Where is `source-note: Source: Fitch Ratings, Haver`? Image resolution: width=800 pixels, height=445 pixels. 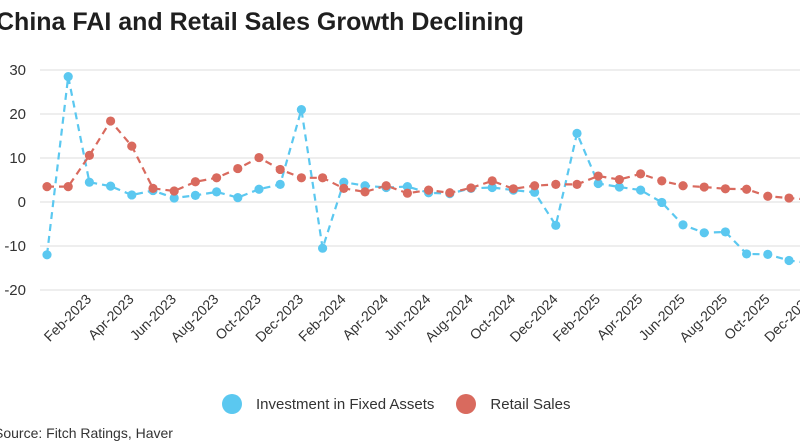
source-note: Source: Fitch Ratings, Haver is located at coordinates (86, 433).